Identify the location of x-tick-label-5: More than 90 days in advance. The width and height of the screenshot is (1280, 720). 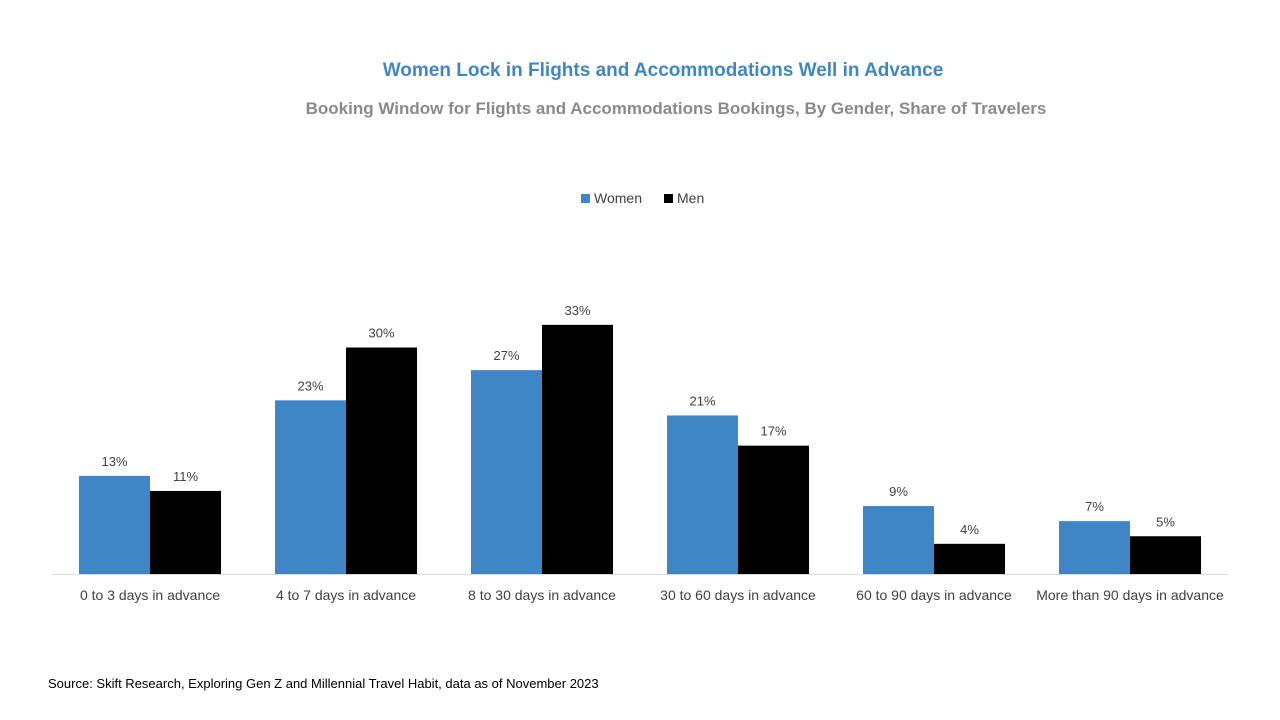
(1130, 595).